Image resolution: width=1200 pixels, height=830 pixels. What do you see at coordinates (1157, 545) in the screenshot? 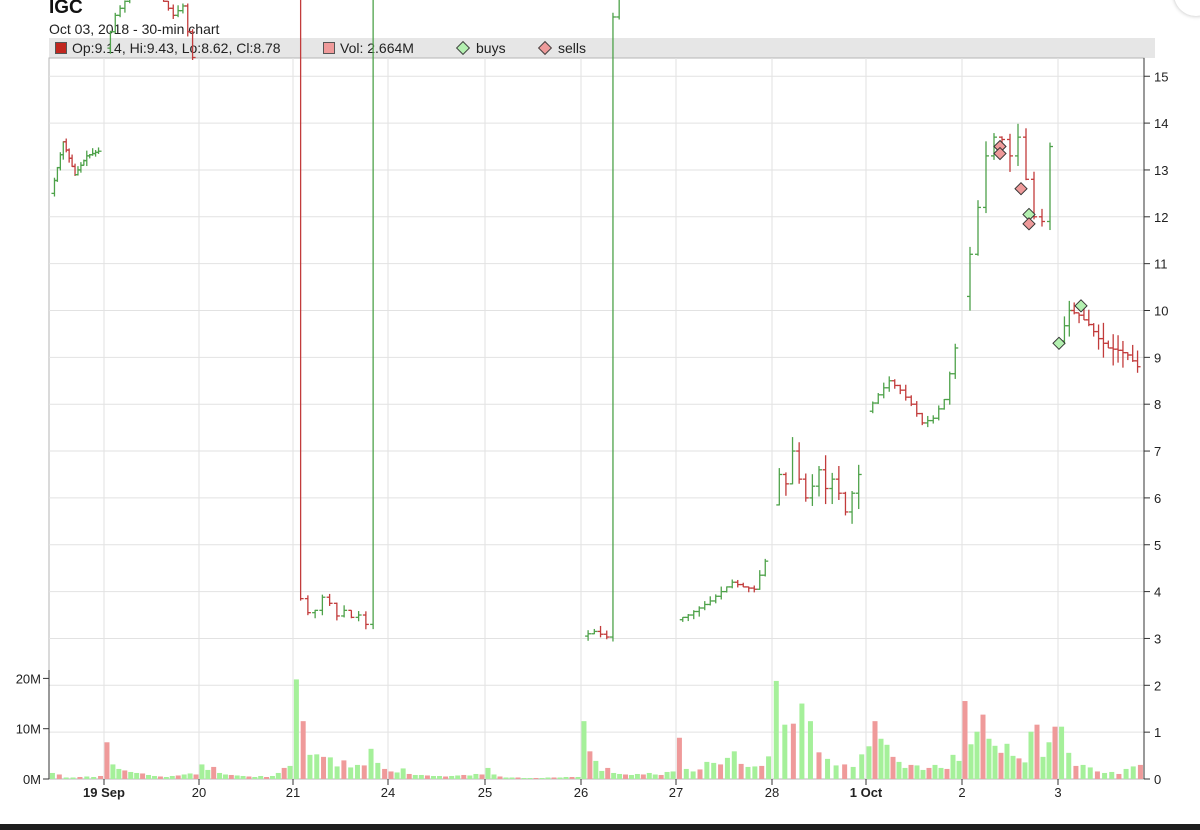
I see `price-tick-label: 5` at bounding box center [1157, 545].